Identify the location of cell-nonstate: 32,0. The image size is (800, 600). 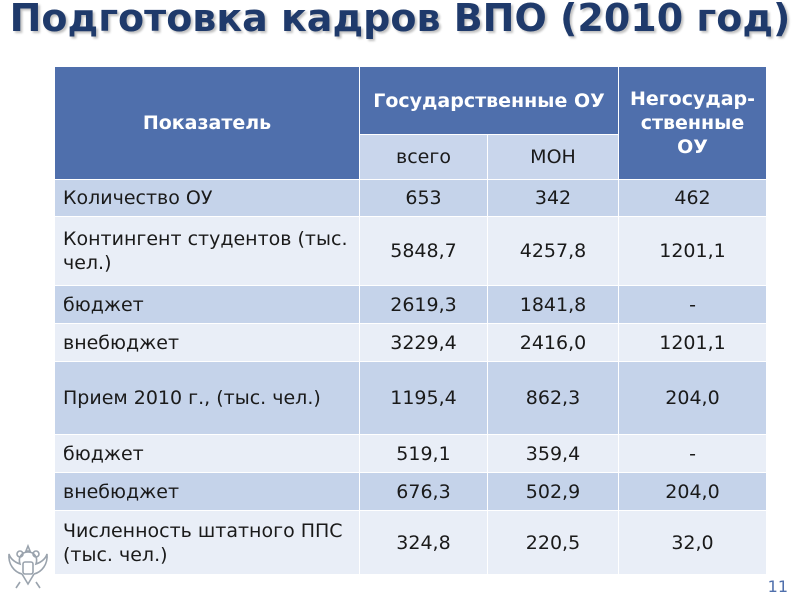
(692, 542).